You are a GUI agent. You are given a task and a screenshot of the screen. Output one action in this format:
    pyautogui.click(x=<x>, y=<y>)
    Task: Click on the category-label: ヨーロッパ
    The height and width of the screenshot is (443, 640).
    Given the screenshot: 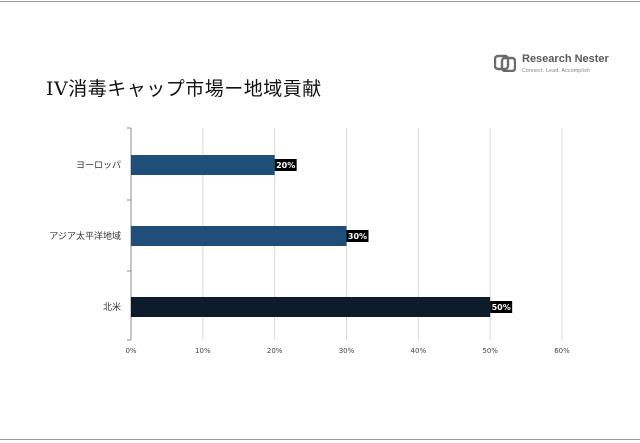 What is the action you would take?
    pyautogui.click(x=98, y=165)
    